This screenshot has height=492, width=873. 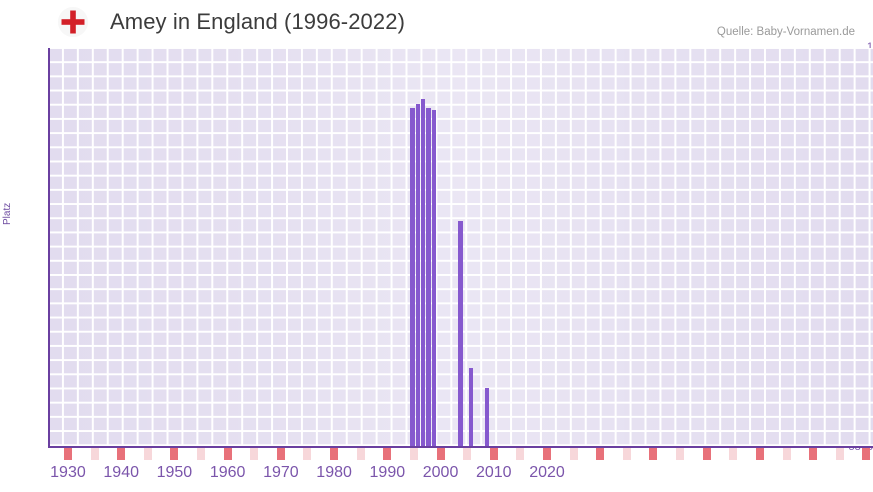 What do you see at coordinates (281, 472) in the screenshot?
I see `x-axis-tick-label: 1970` at bounding box center [281, 472].